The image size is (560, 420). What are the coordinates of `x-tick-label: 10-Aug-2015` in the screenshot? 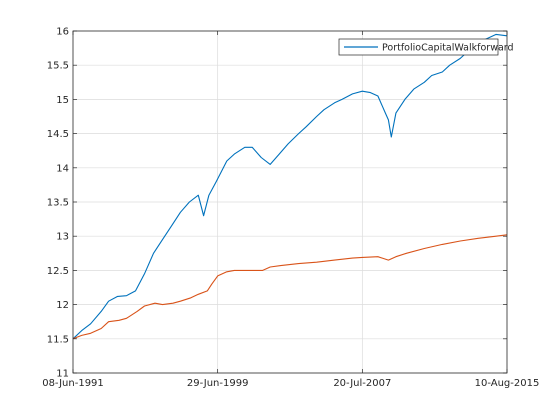 It's located at (507, 383).